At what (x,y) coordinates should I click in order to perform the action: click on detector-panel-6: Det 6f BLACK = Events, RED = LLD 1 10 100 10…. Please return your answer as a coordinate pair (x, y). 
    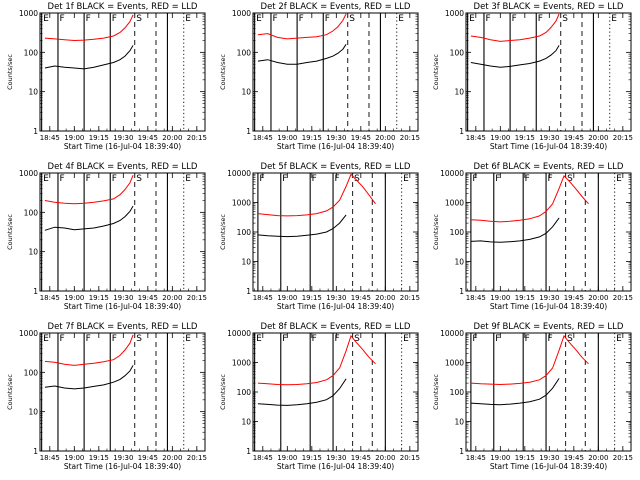
    Looking at the image, I should click on (532, 240).